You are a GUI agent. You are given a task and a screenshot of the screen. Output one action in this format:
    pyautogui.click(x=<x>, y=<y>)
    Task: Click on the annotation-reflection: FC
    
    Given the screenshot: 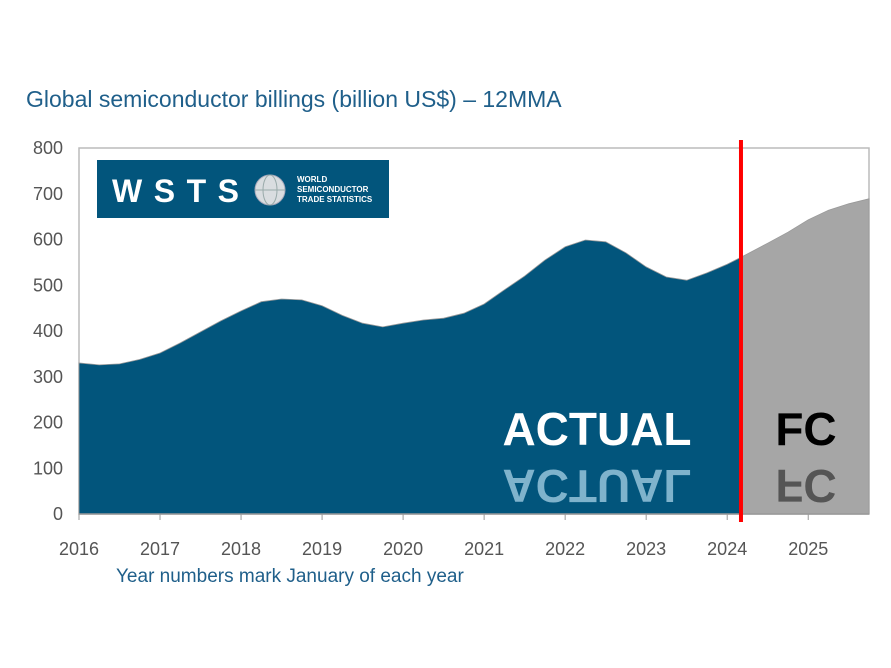 What is the action you would take?
    pyautogui.click(x=805, y=486)
    